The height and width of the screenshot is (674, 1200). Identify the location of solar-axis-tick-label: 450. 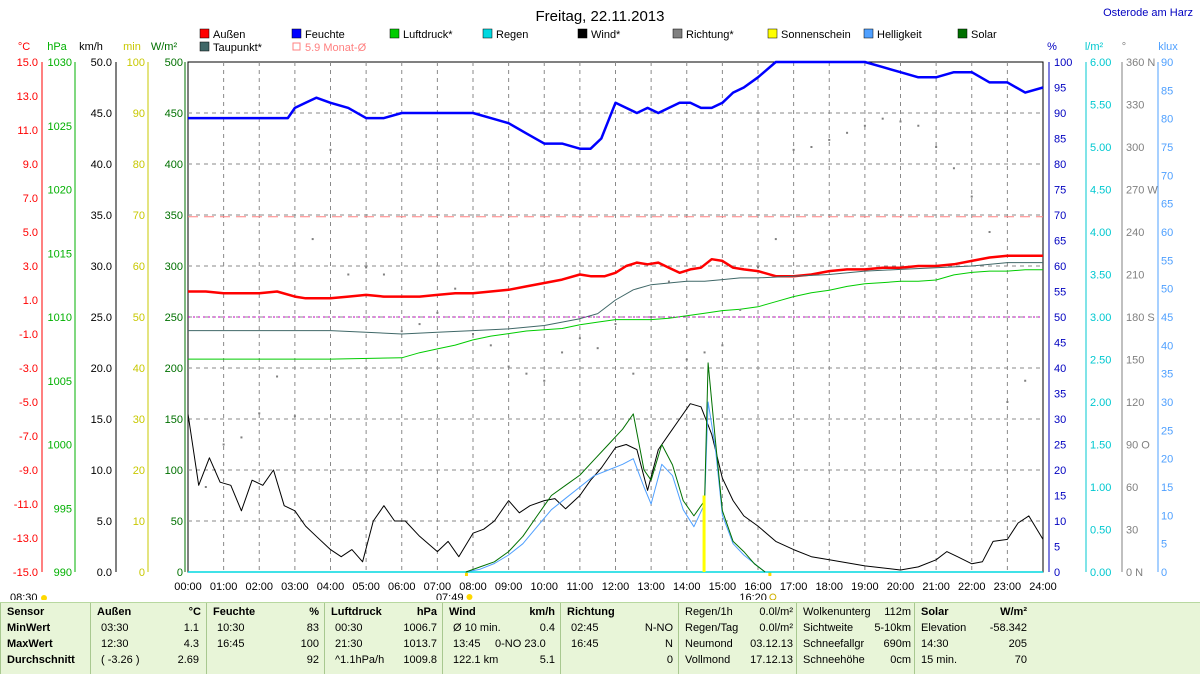
(174, 114).